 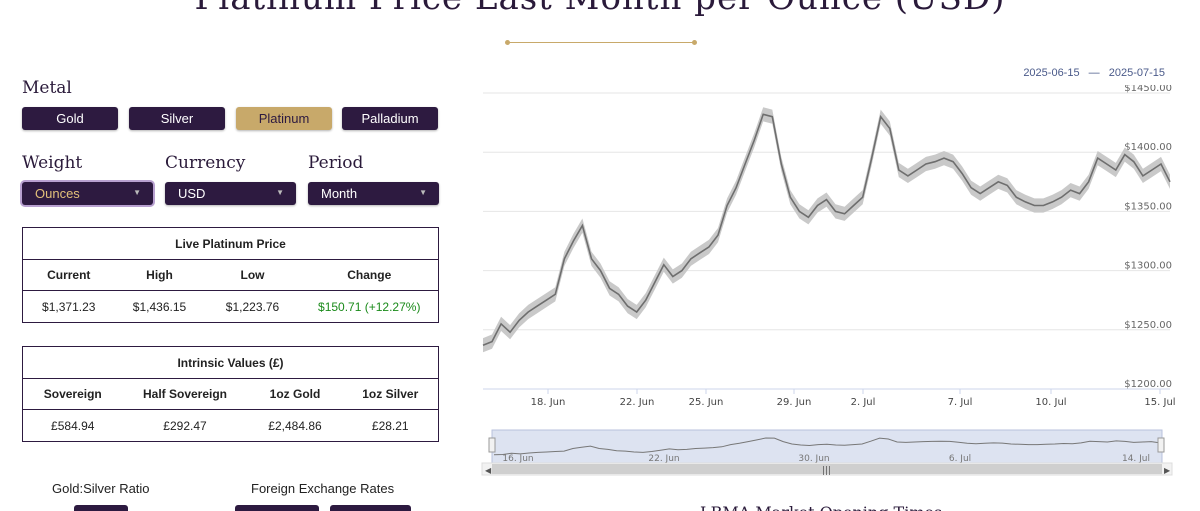 I want to click on metal-button-platinum: Platinum, so click(x=284, y=118).